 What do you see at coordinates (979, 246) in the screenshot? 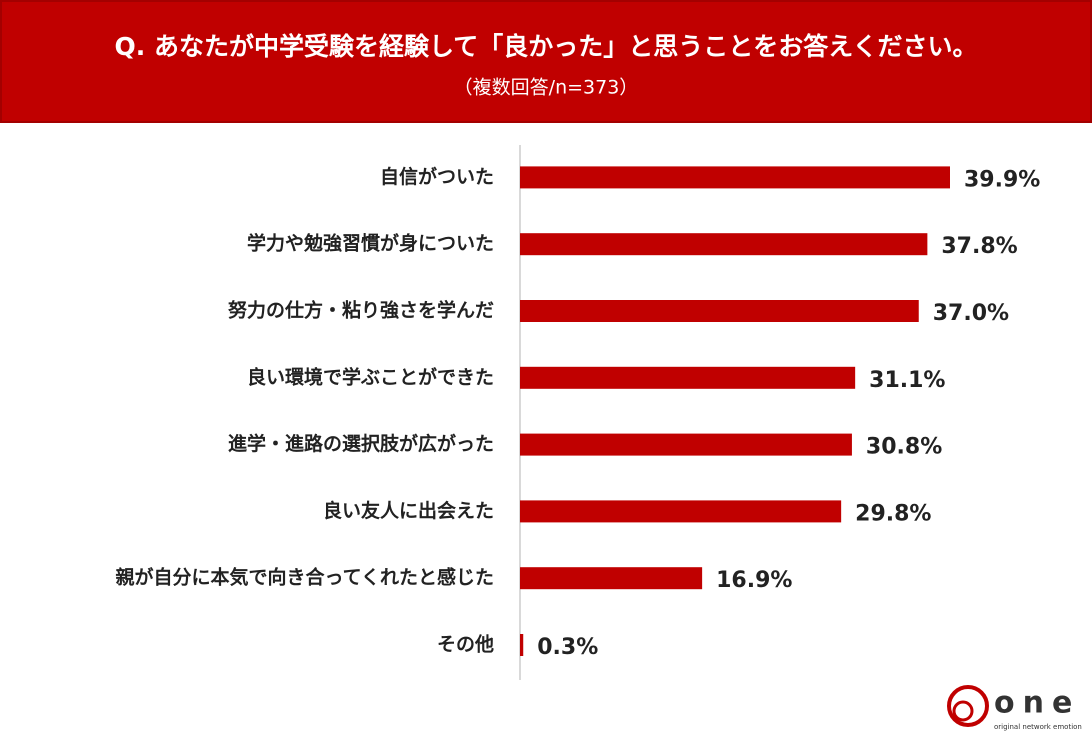
I see `value-label: 37.8%` at bounding box center [979, 246].